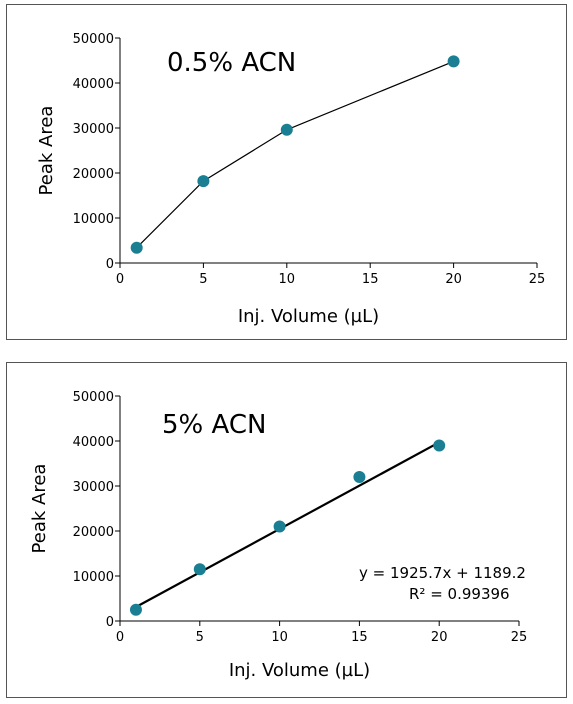 This screenshot has height=704, width=573. I want to click on chart-title: 5% ACN, so click(214, 425).